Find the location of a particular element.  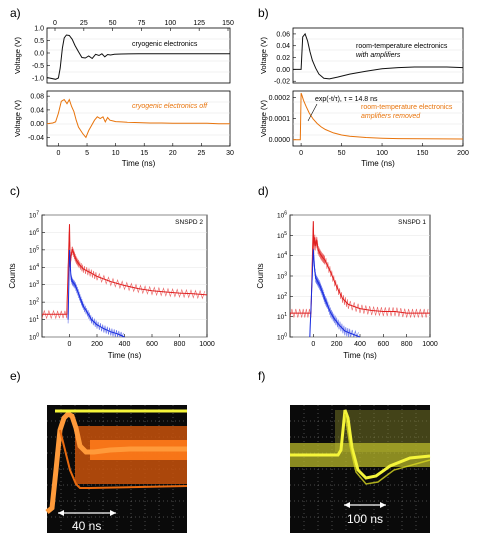

scope-f-trace is located at coordinates (360, 444).